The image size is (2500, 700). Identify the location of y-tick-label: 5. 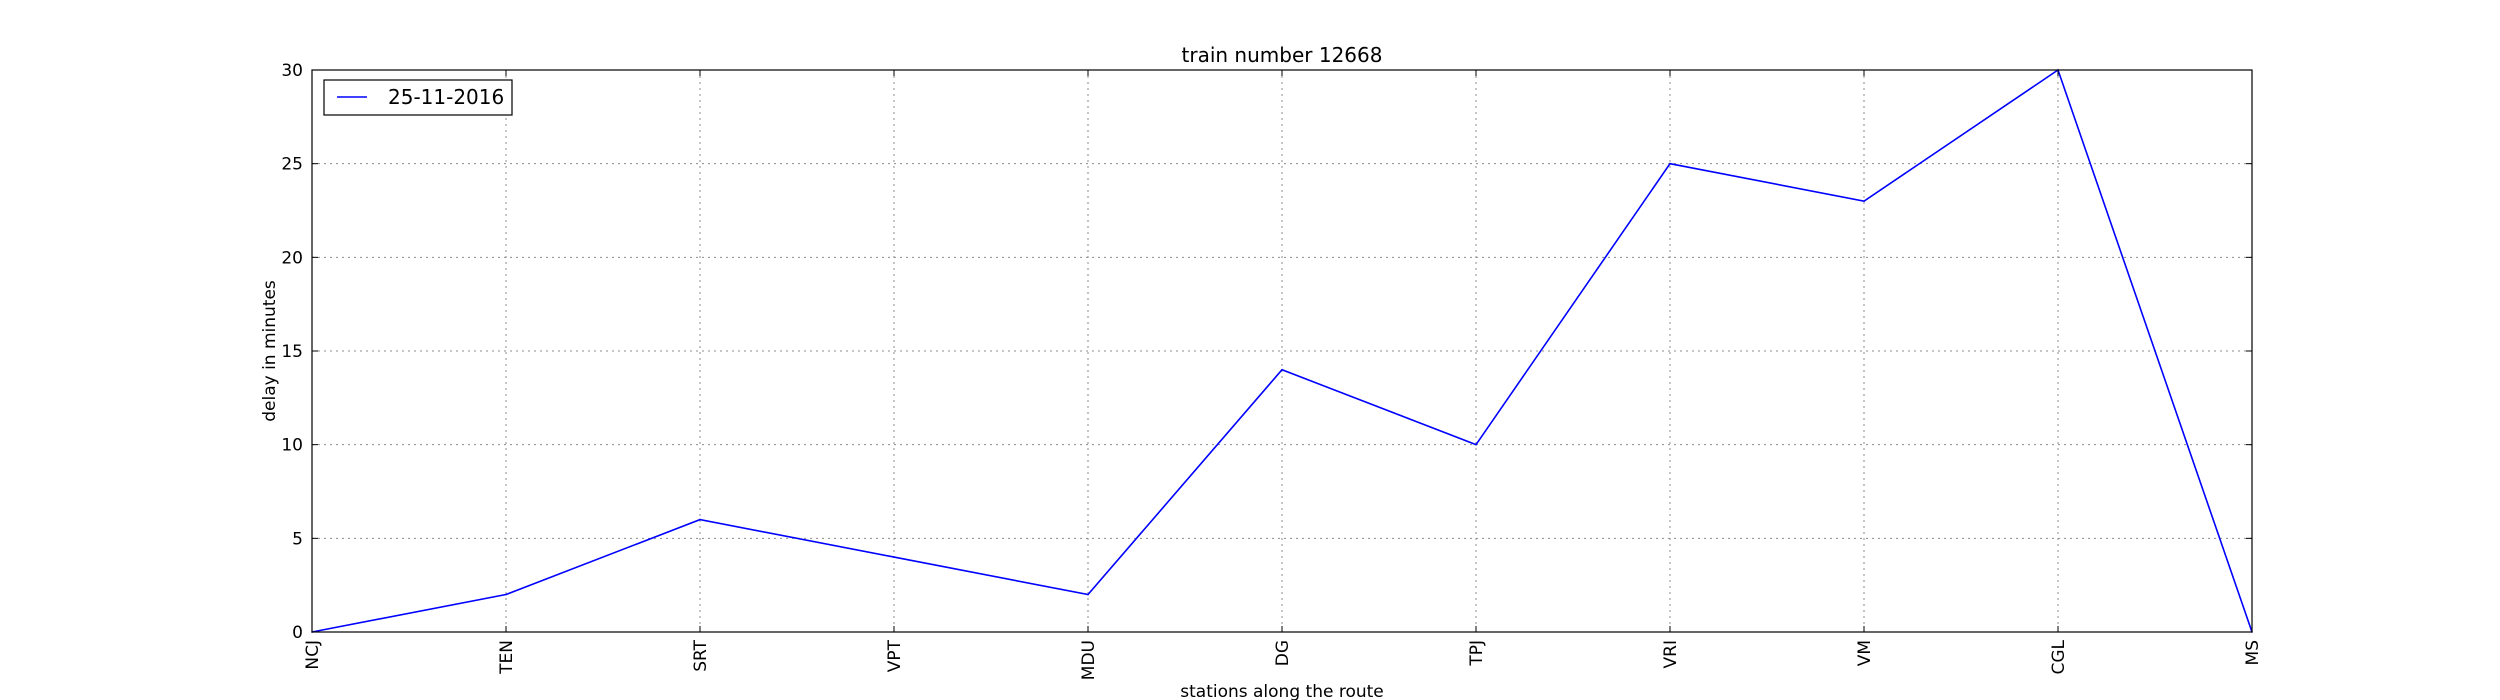
(297, 539).